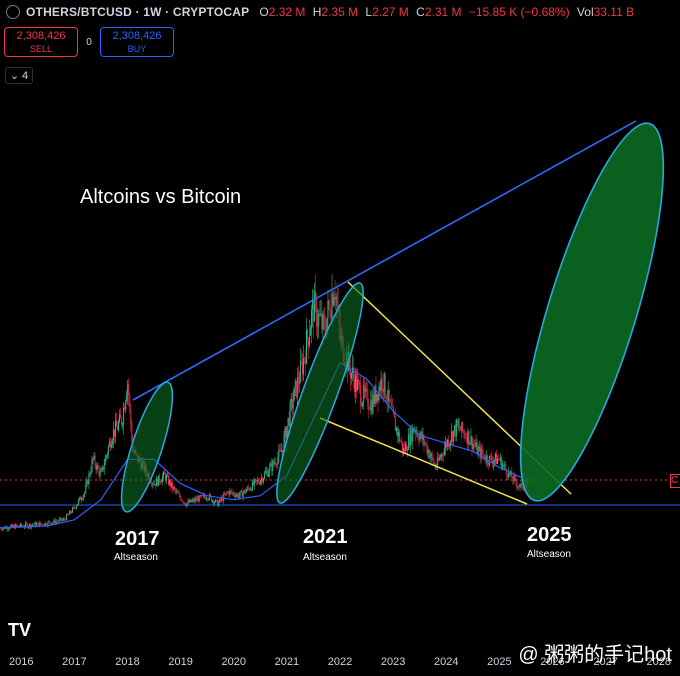 This screenshot has height=676, width=680. I want to click on change-value: −15.85 K (−0.68%), so click(519, 12).